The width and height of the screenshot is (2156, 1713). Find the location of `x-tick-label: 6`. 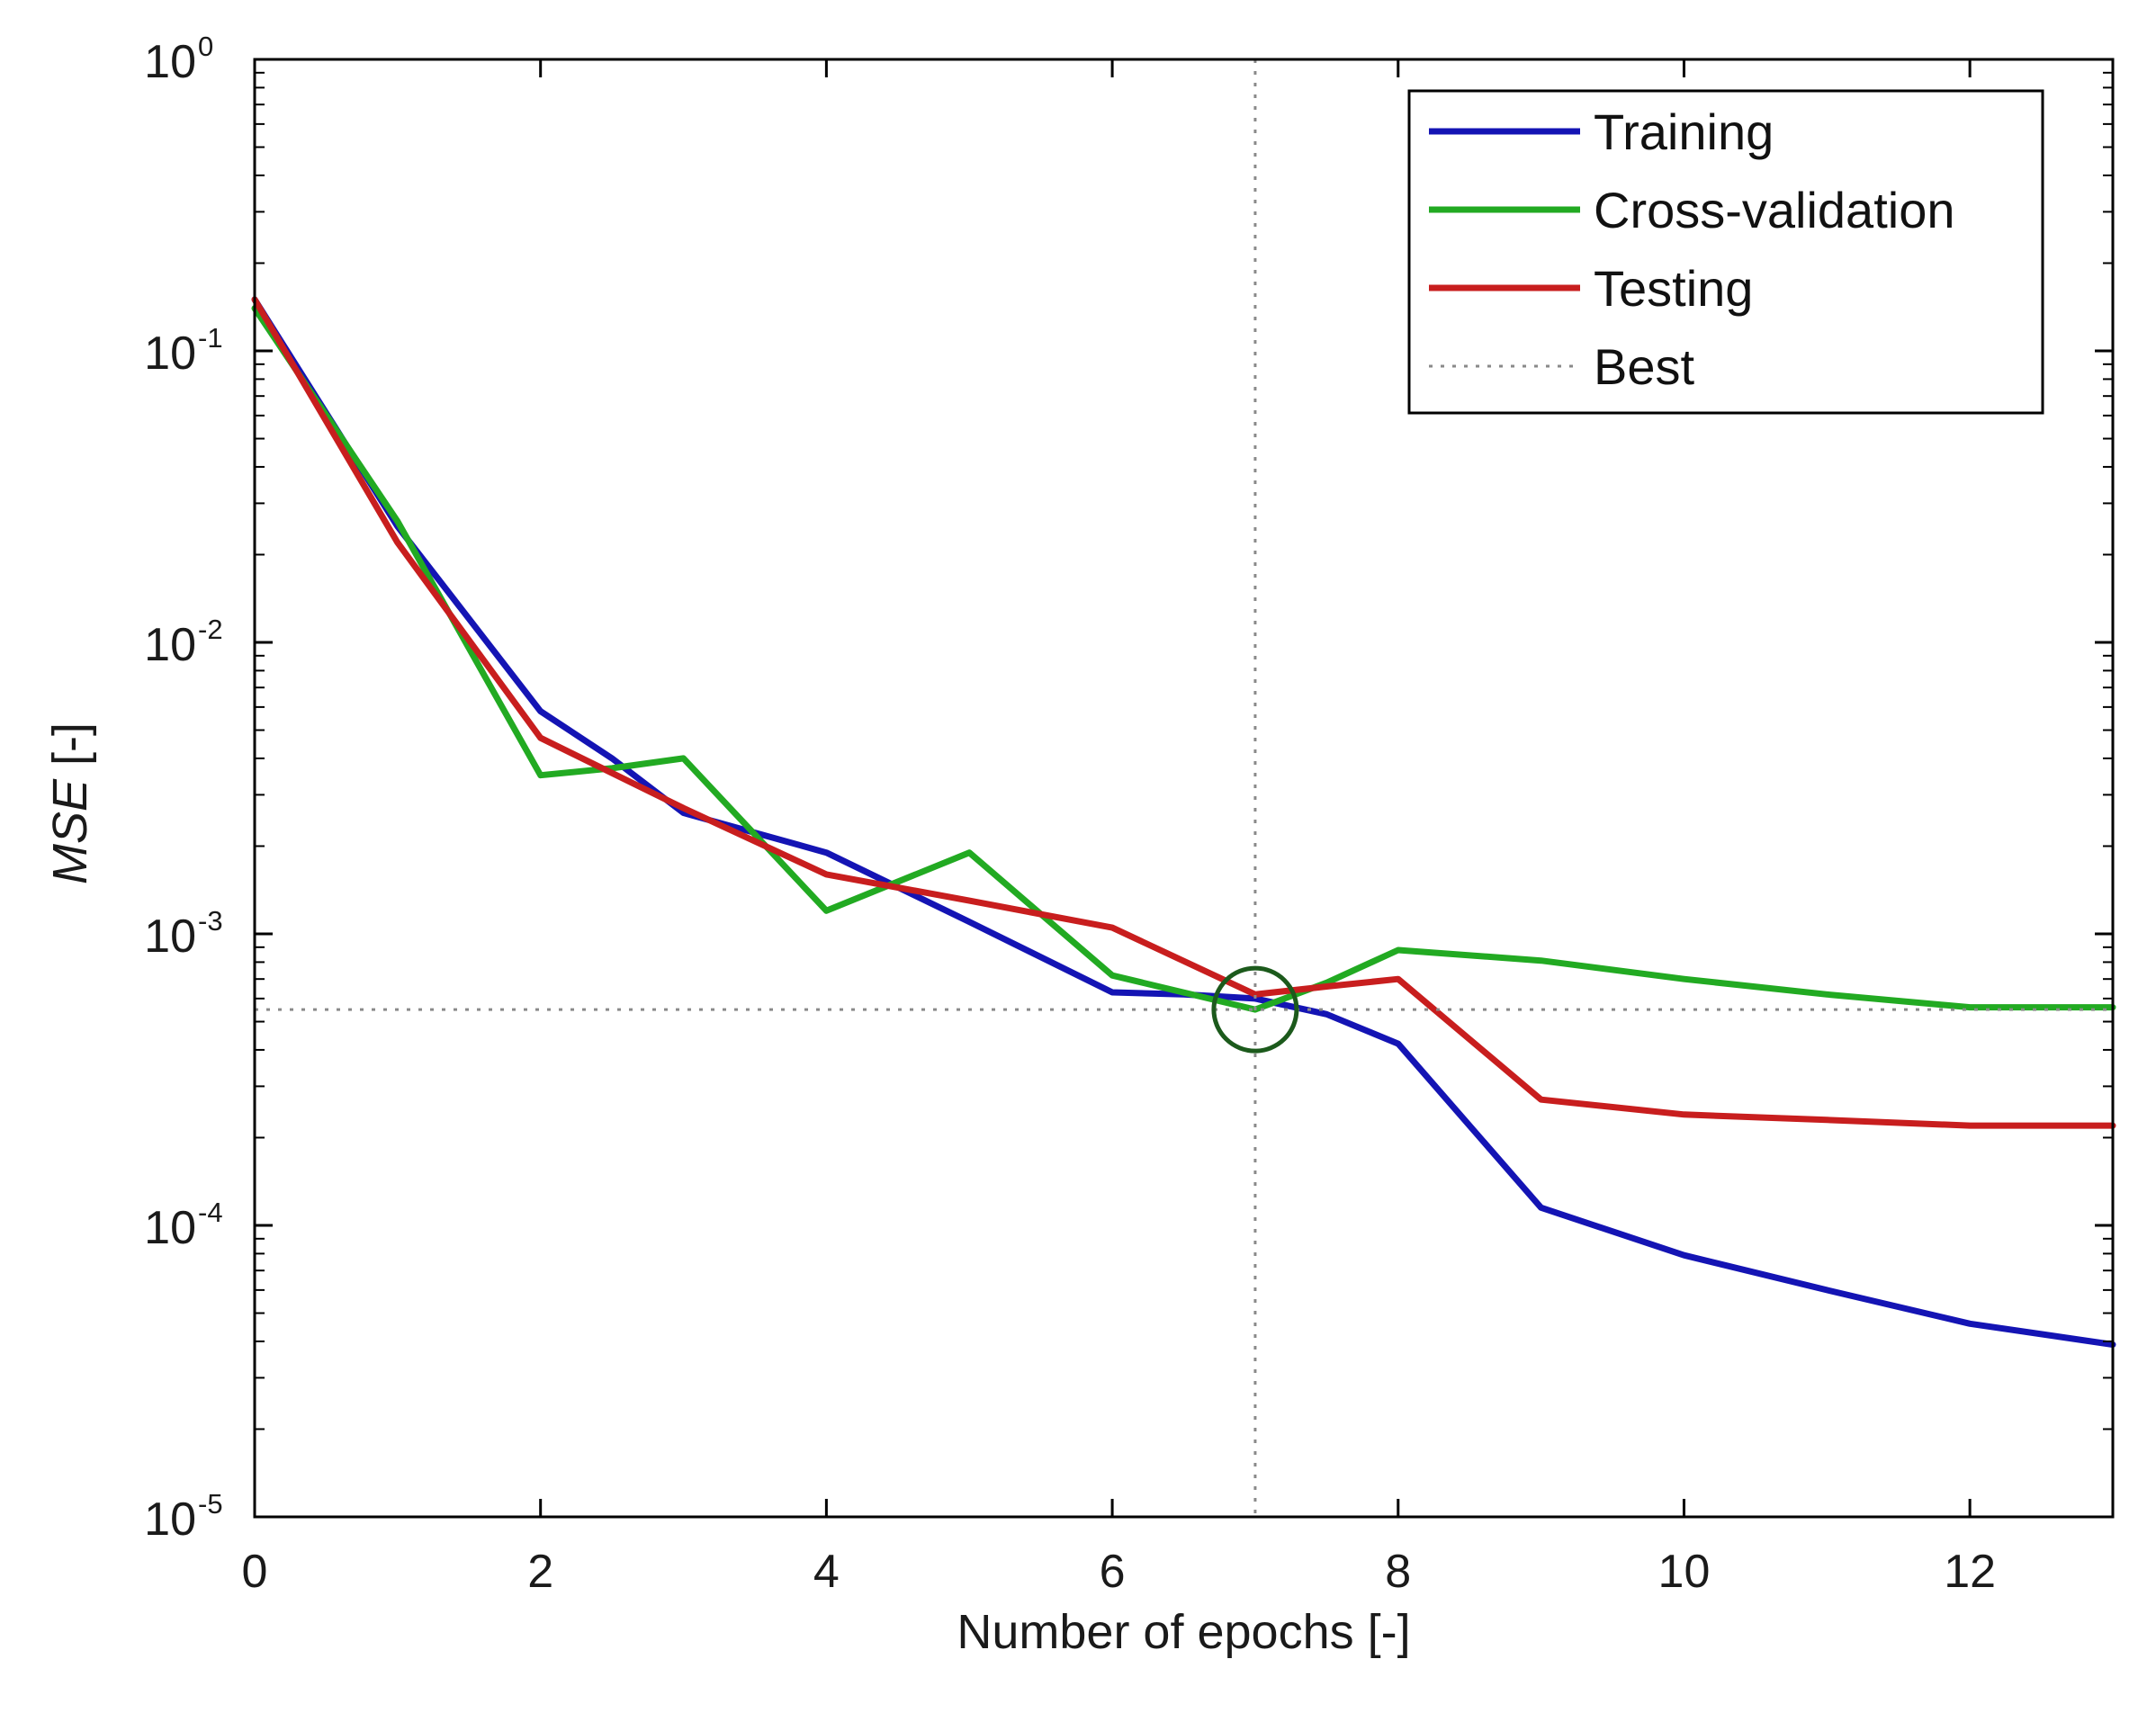

x-tick-label: 6 is located at coordinates (1113, 1572).